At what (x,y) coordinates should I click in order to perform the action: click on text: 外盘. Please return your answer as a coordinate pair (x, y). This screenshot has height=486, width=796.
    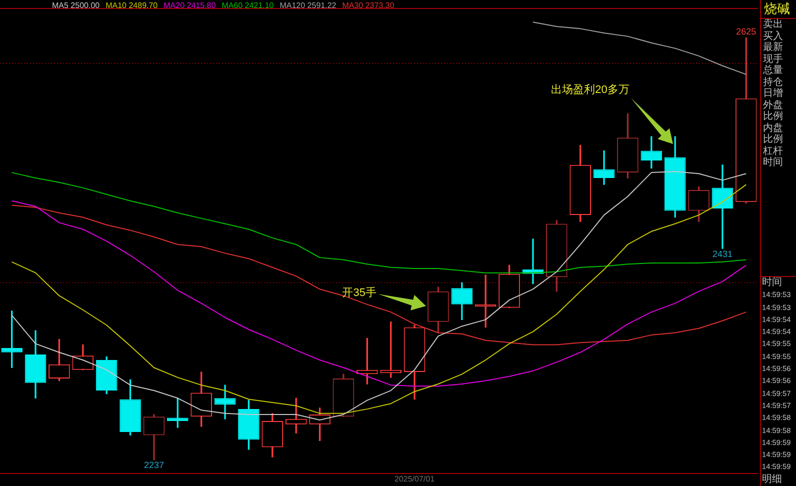
    Looking at the image, I should click on (773, 105).